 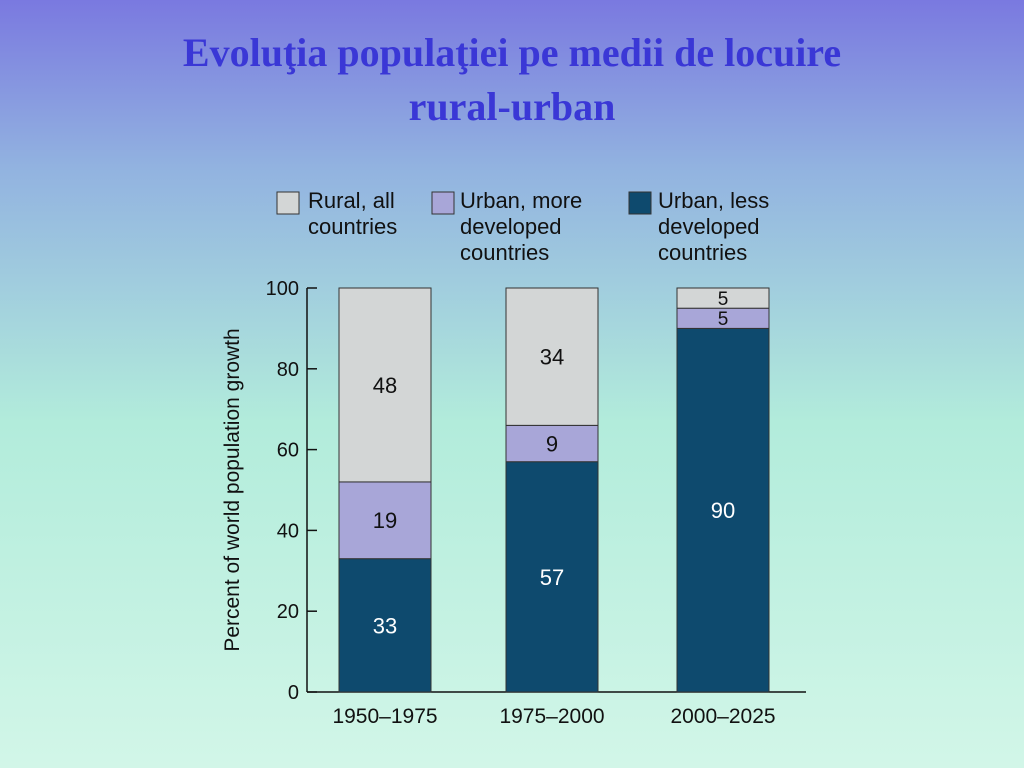 What do you see at coordinates (282, 289) in the screenshot?
I see `y-tick-label: 100` at bounding box center [282, 289].